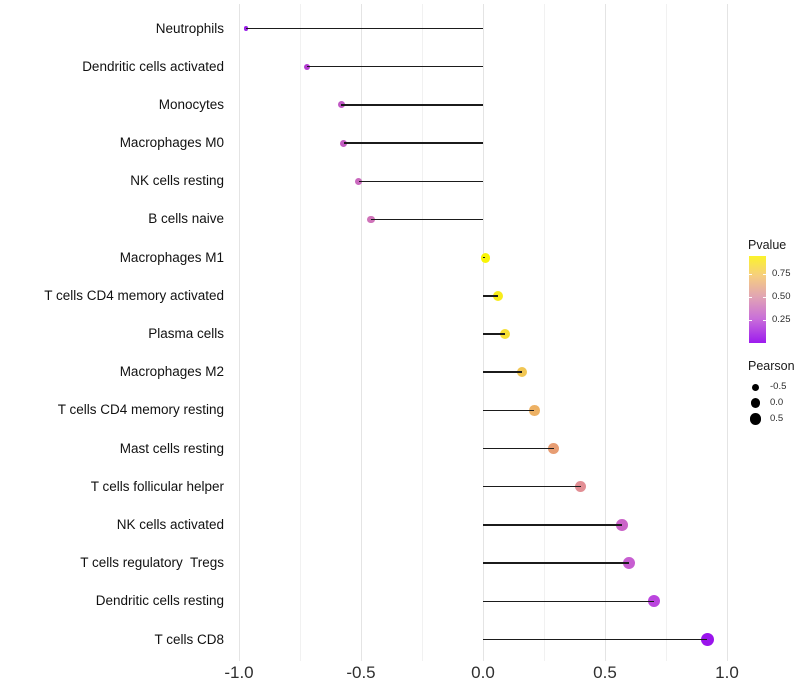 The image size is (800, 700). I want to click on pearson-legend-title: Pearson, so click(771, 366).